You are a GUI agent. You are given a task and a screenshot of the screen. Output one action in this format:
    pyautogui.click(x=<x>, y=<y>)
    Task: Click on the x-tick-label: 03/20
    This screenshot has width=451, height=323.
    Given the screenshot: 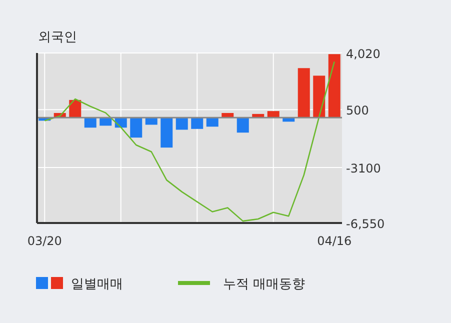 What is the action you would take?
    pyautogui.click(x=44, y=241)
    